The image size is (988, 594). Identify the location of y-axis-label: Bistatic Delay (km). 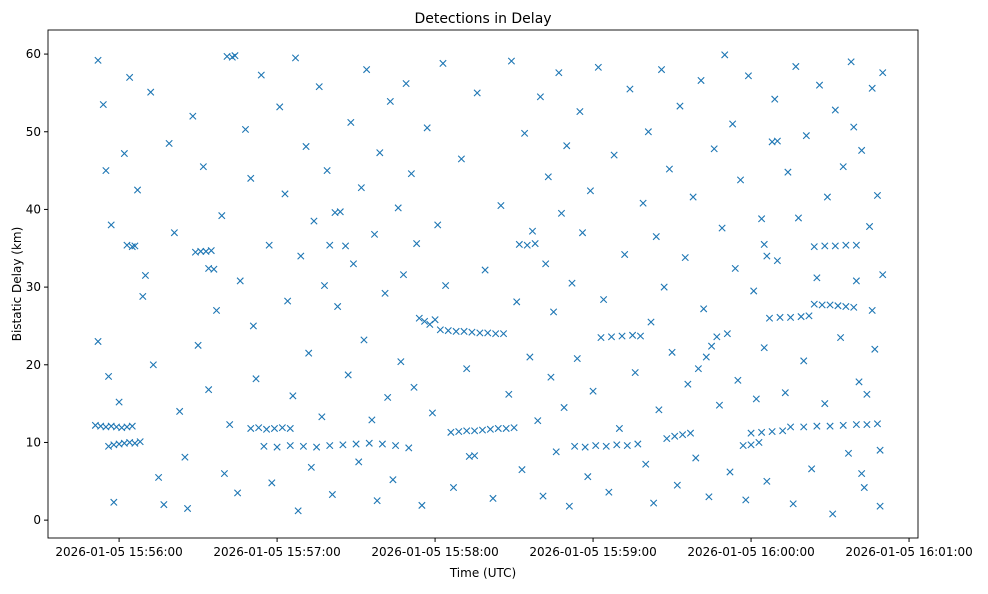
(17, 284).